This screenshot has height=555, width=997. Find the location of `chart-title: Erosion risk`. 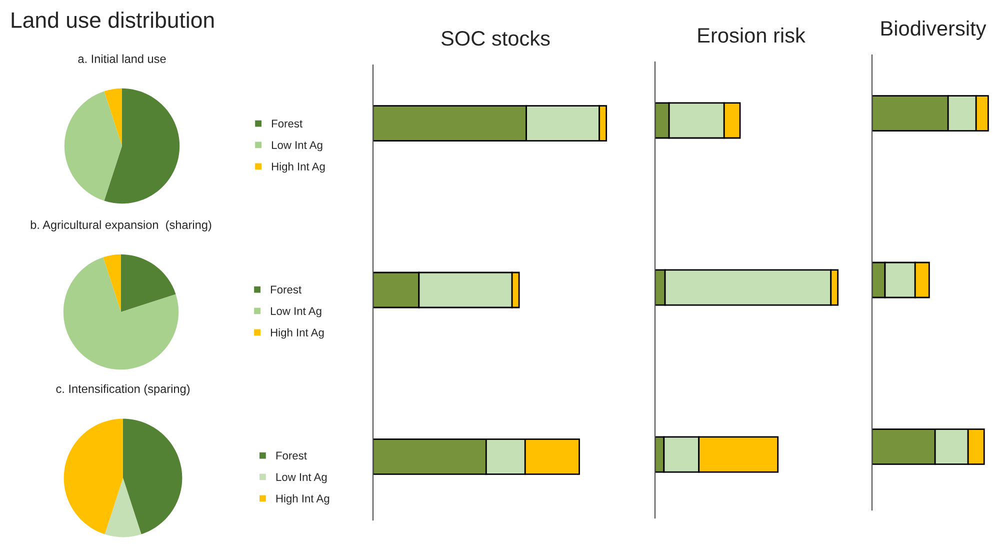

chart-title: Erosion risk is located at coordinates (752, 35).